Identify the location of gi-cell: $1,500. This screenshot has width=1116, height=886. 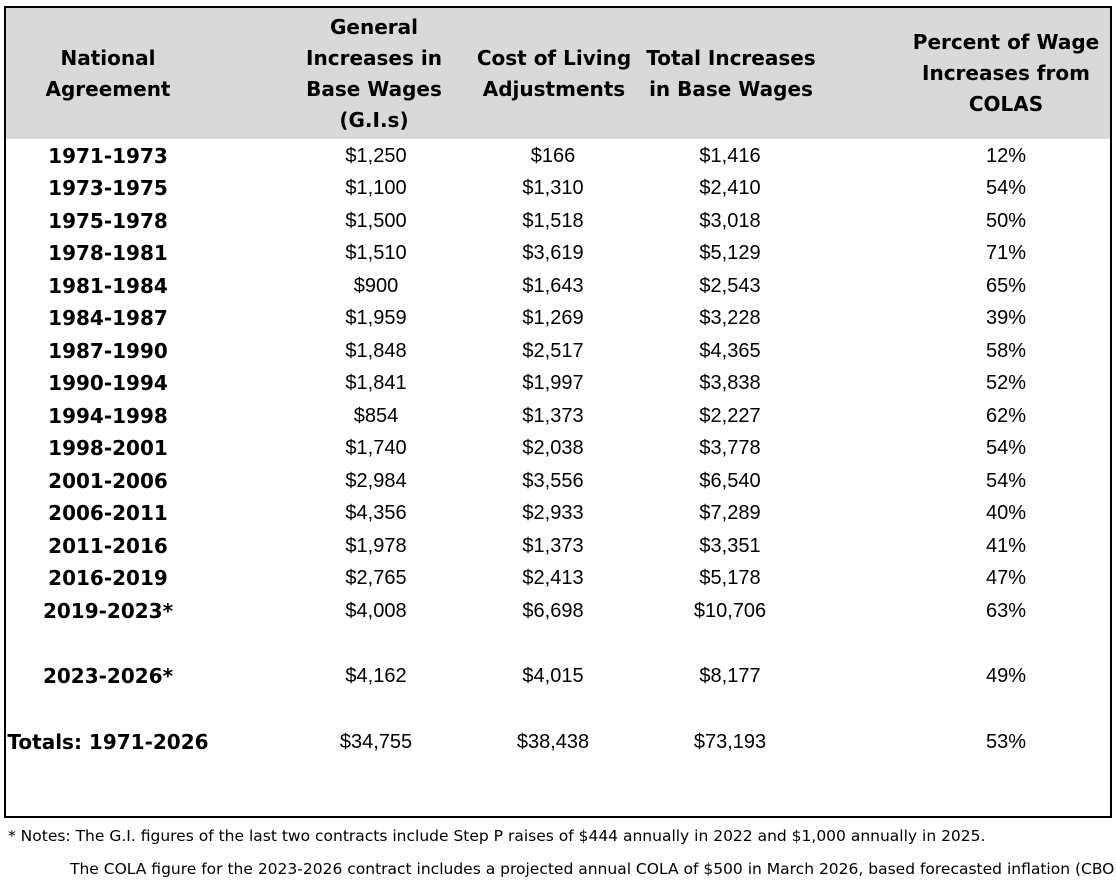
(376, 221).